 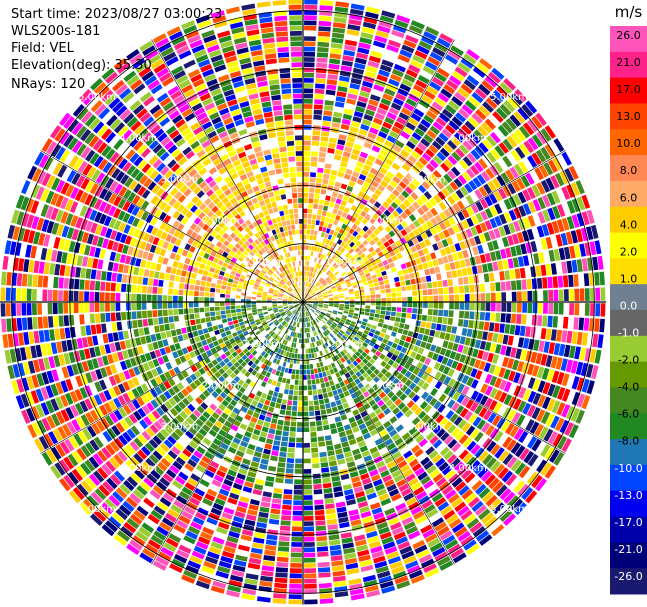 I want to click on colorbar-tick-label: 13.0, so click(x=628, y=116).